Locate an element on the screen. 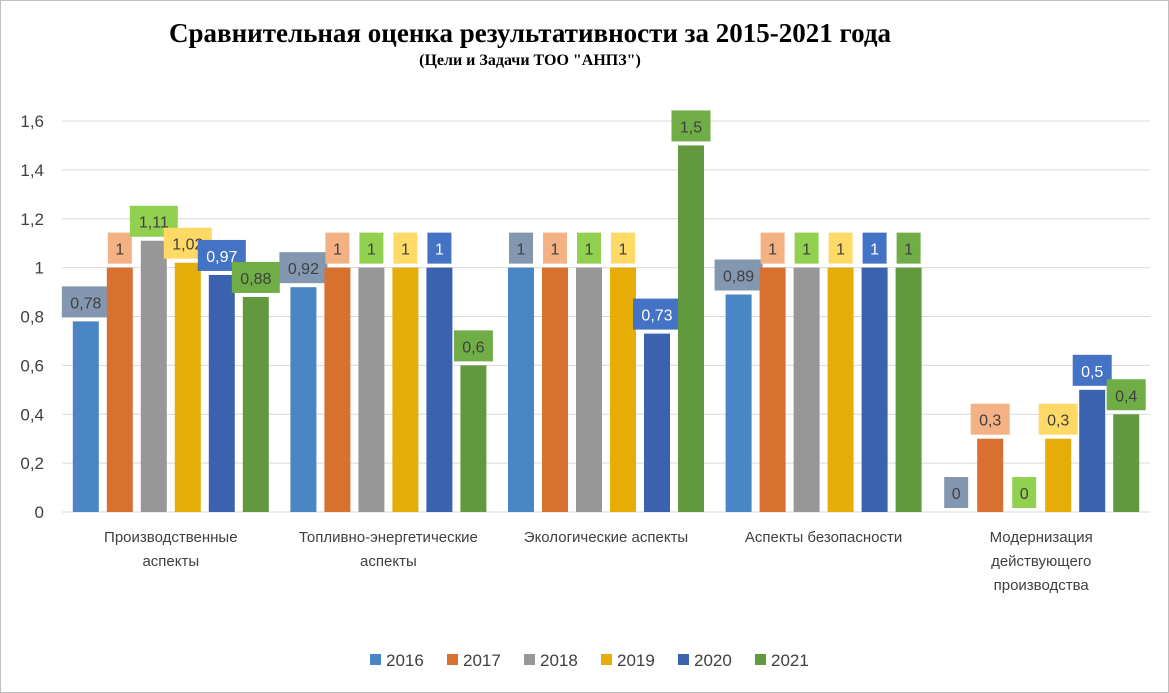  data-label: 0,92 is located at coordinates (303, 269).